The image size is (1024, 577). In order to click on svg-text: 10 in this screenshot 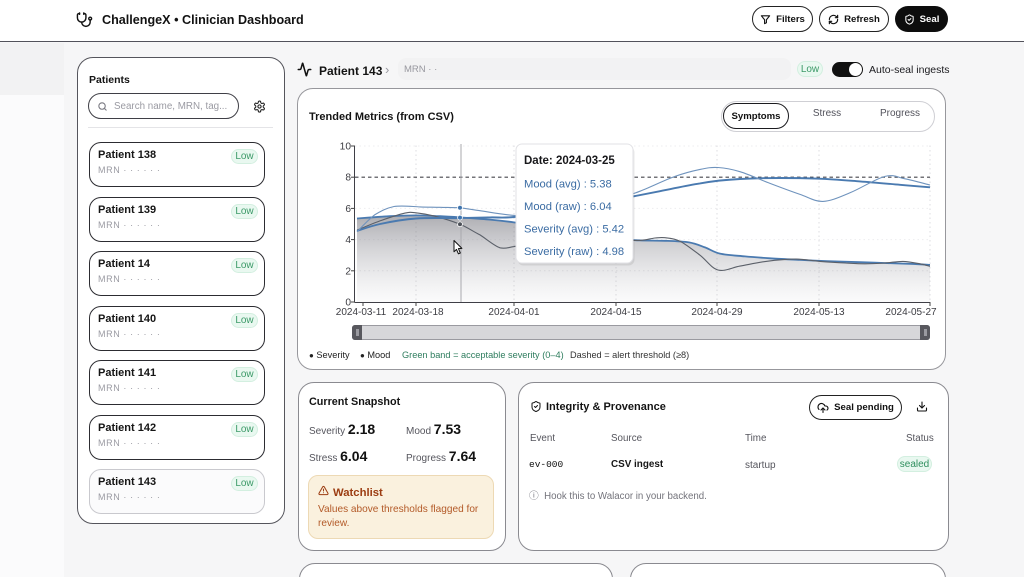, I will do `click(346, 147)`.